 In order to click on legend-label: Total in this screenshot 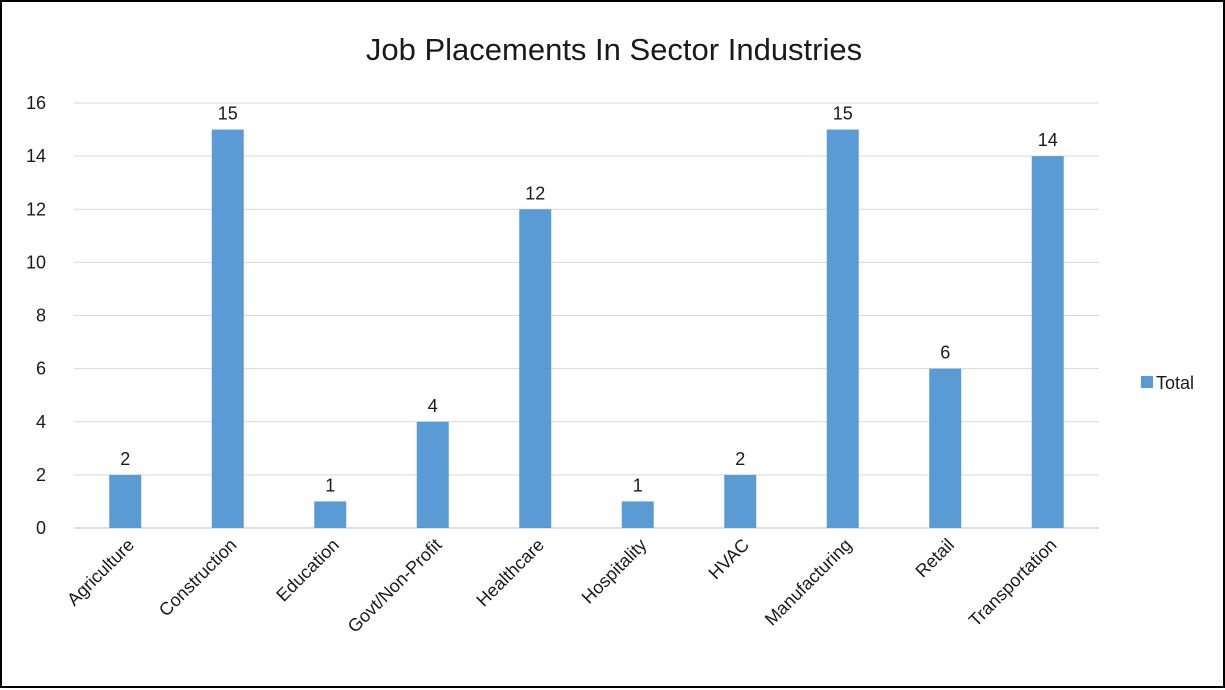, I will do `click(1175, 383)`.